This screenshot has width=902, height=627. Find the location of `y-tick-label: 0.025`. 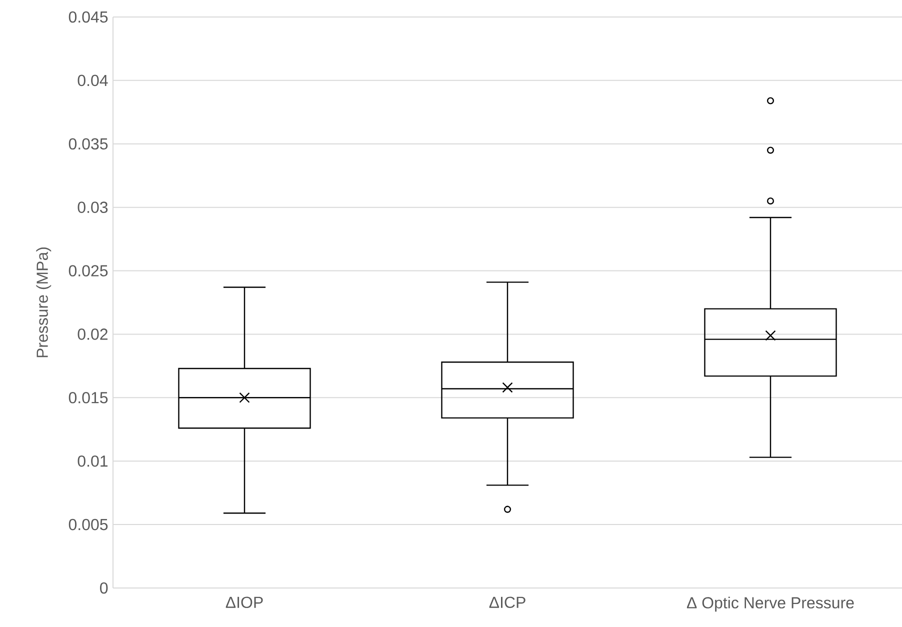

y-tick-label: 0.025 is located at coordinates (88, 270).